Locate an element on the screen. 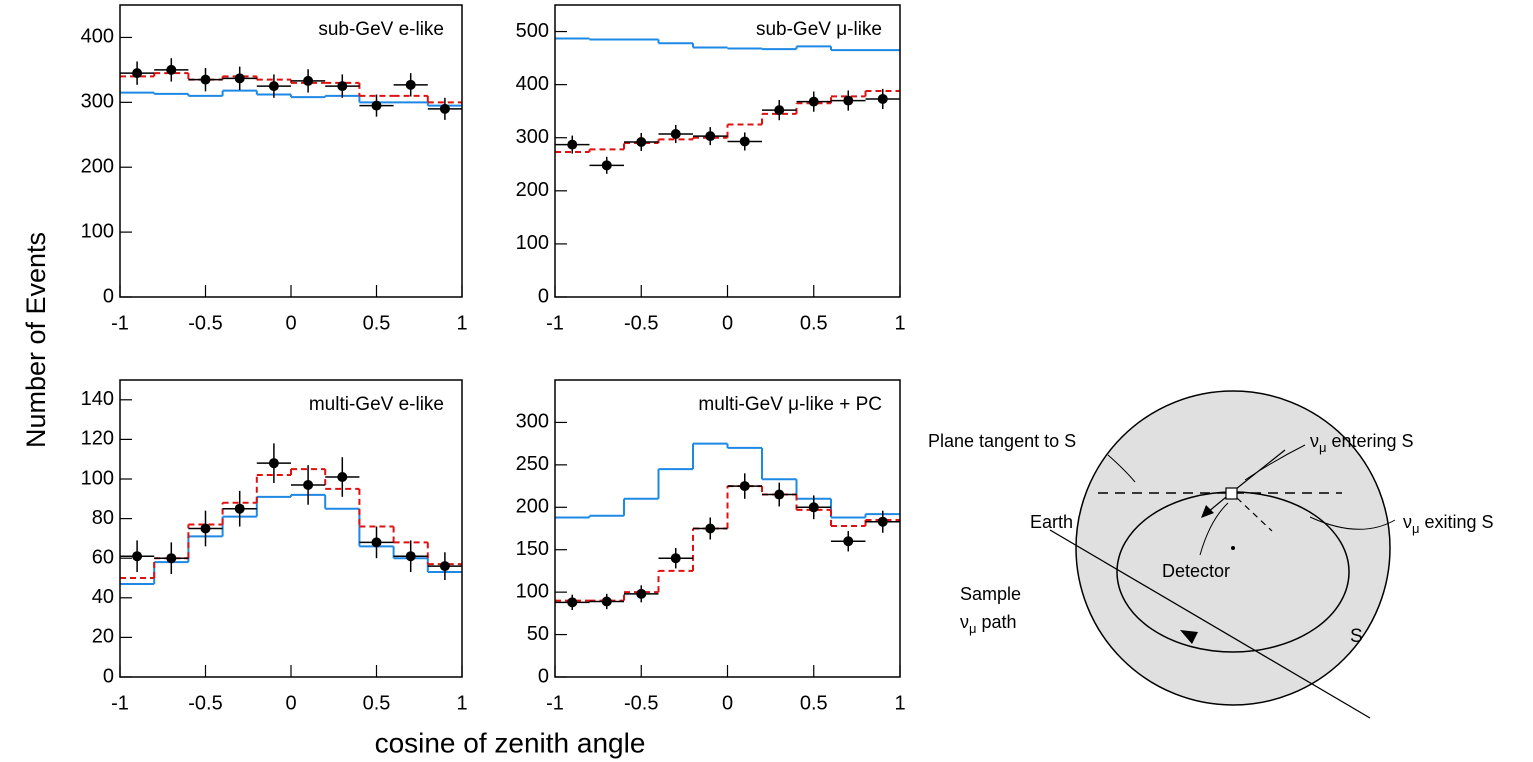 The image size is (1533, 762). label: νμ path is located at coordinates (988, 624).